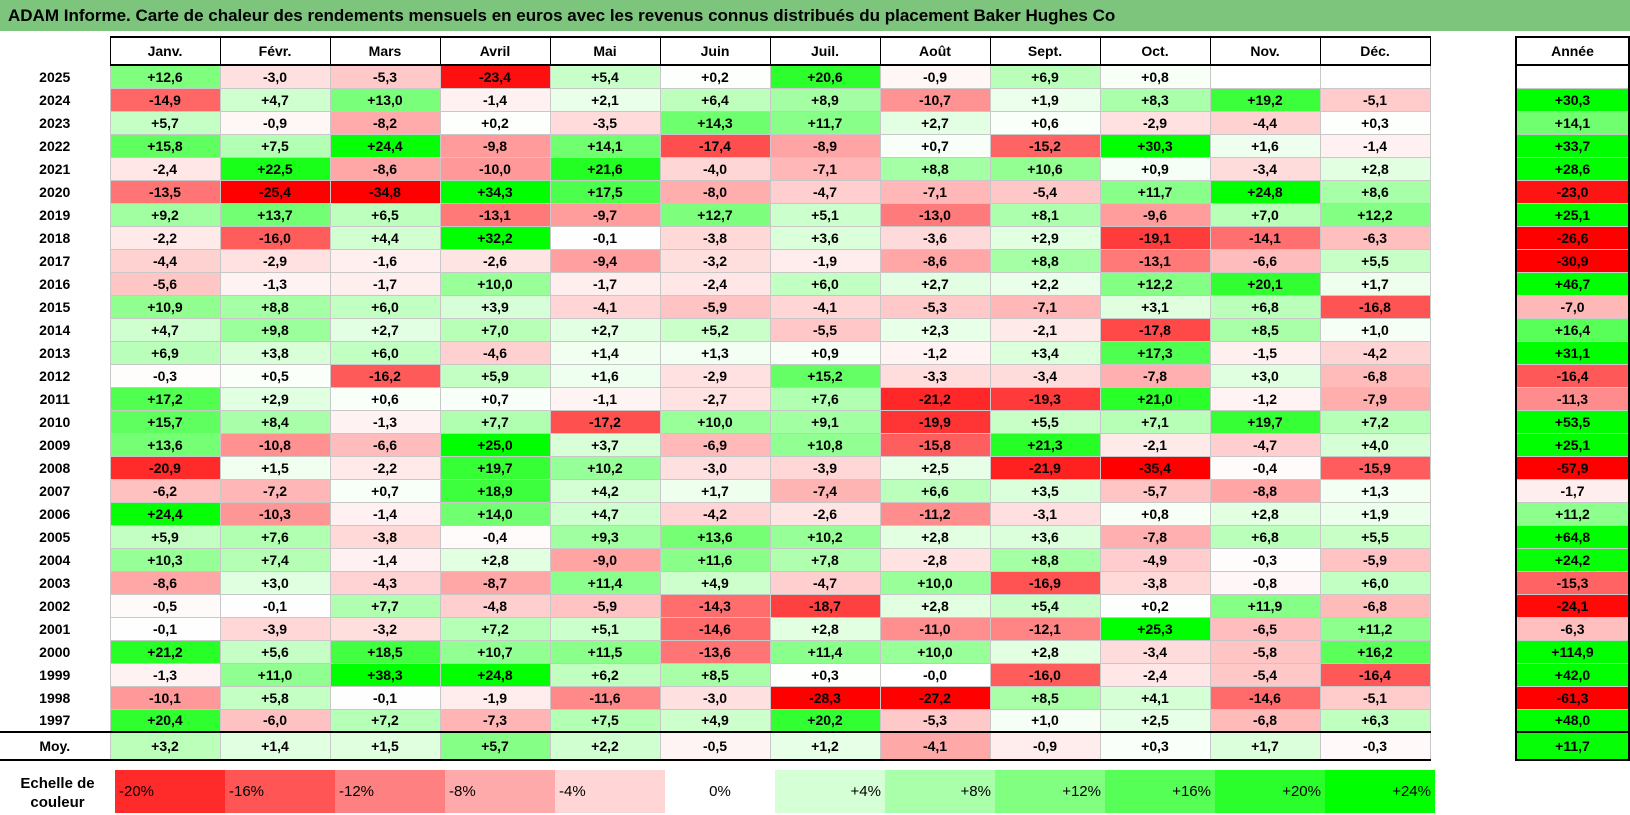  I want to click on heatmap-cell: +4,2, so click(605, 490).